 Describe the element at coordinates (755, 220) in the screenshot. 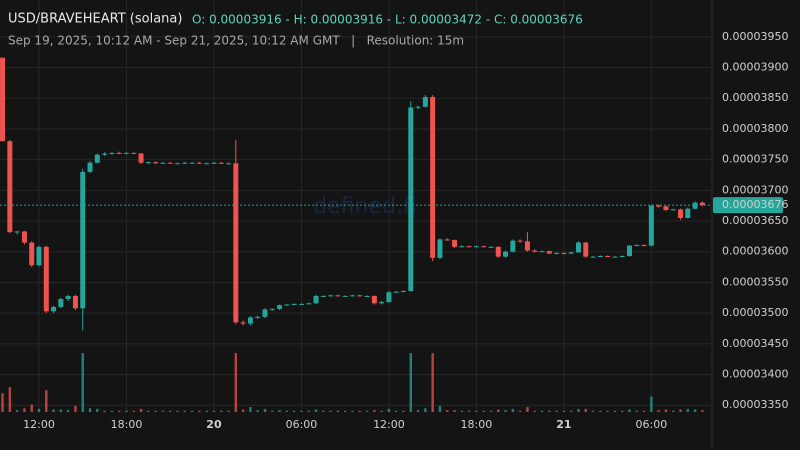

I see `y-tick-label: 0.00003650` at that location.